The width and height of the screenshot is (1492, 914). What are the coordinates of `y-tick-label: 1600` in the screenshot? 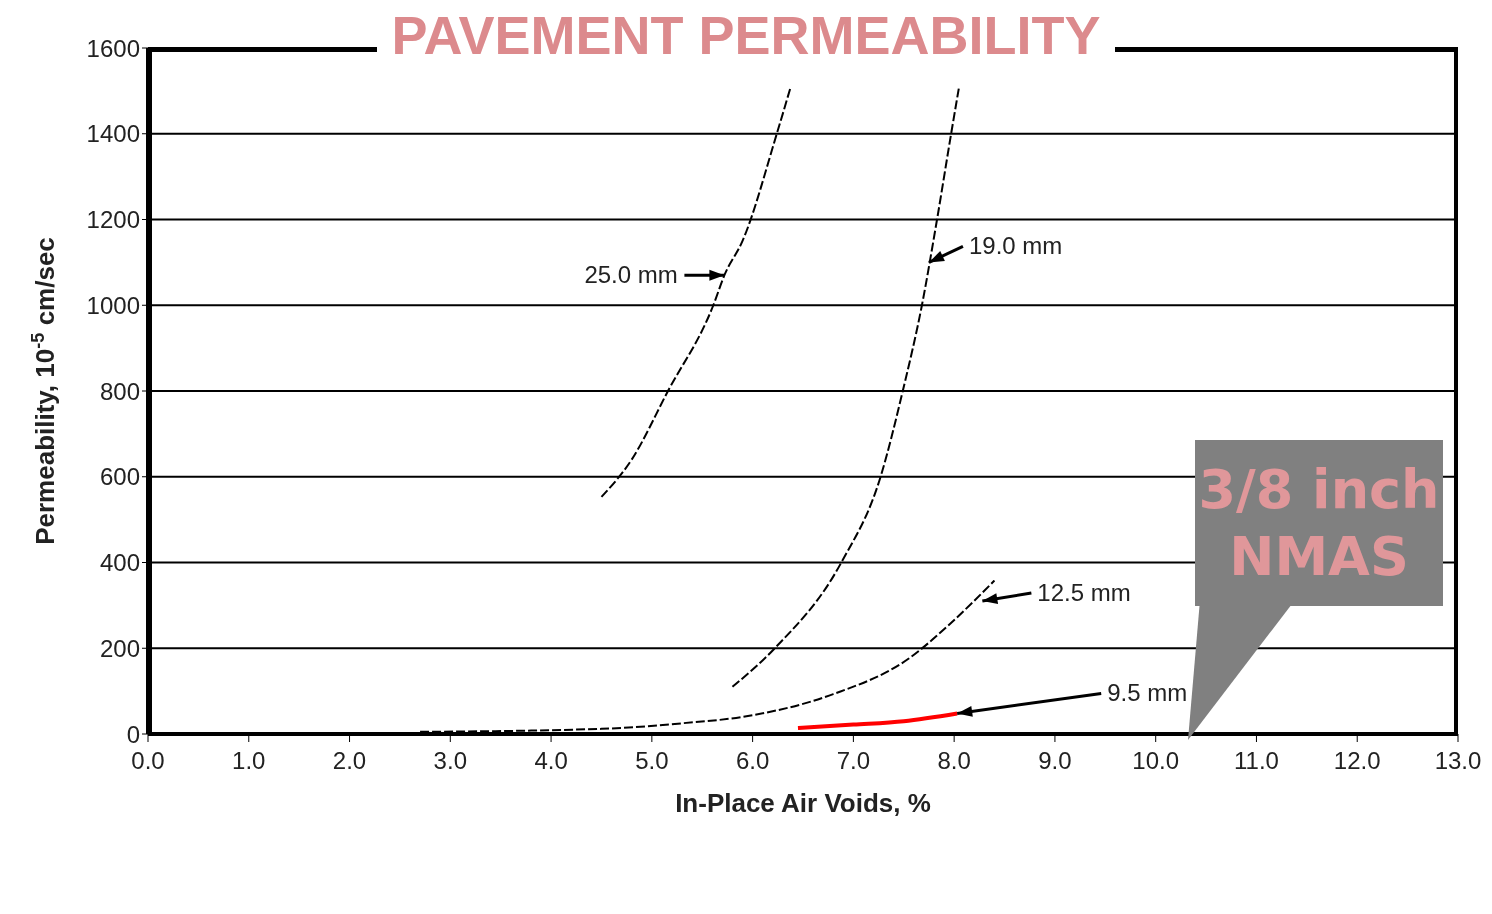 It's located at (113, 48).